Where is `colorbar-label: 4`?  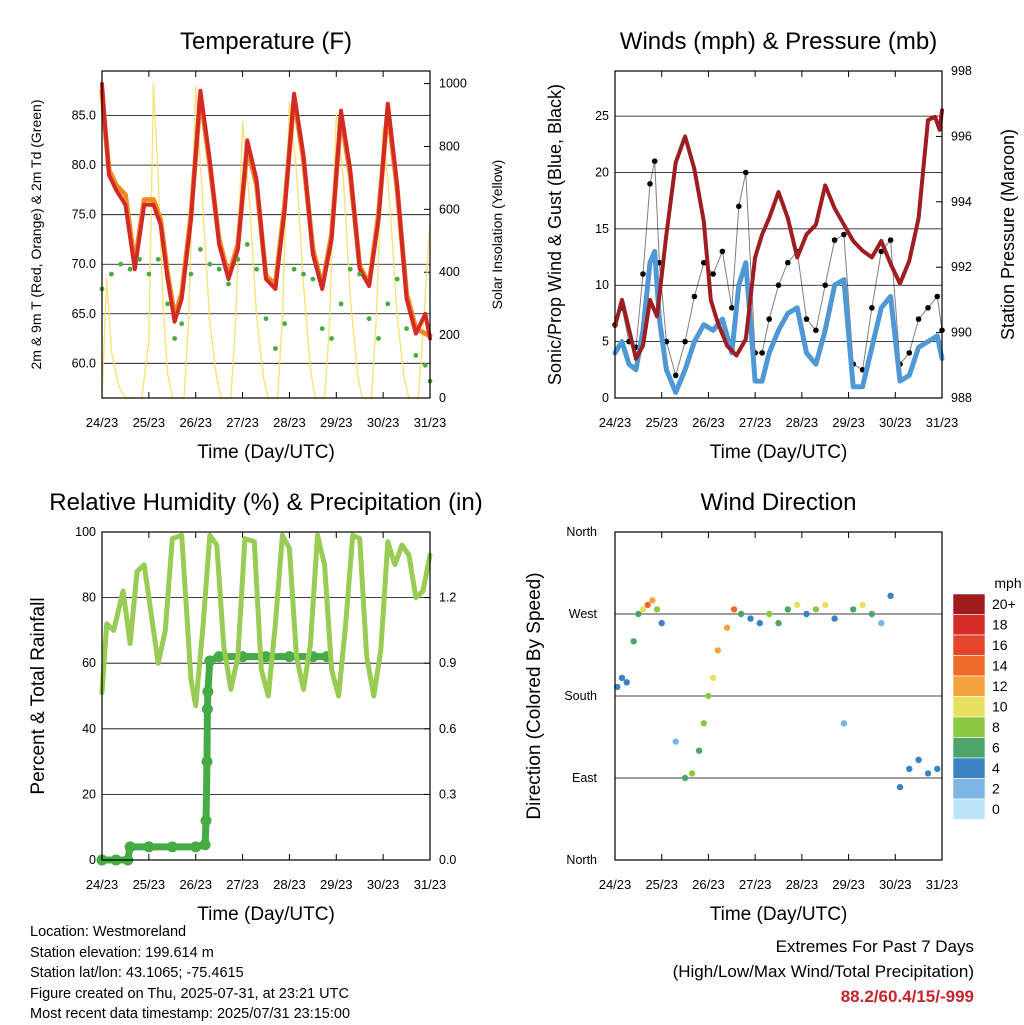 colorbar-label: 4 is located at coordinates (996, 768).